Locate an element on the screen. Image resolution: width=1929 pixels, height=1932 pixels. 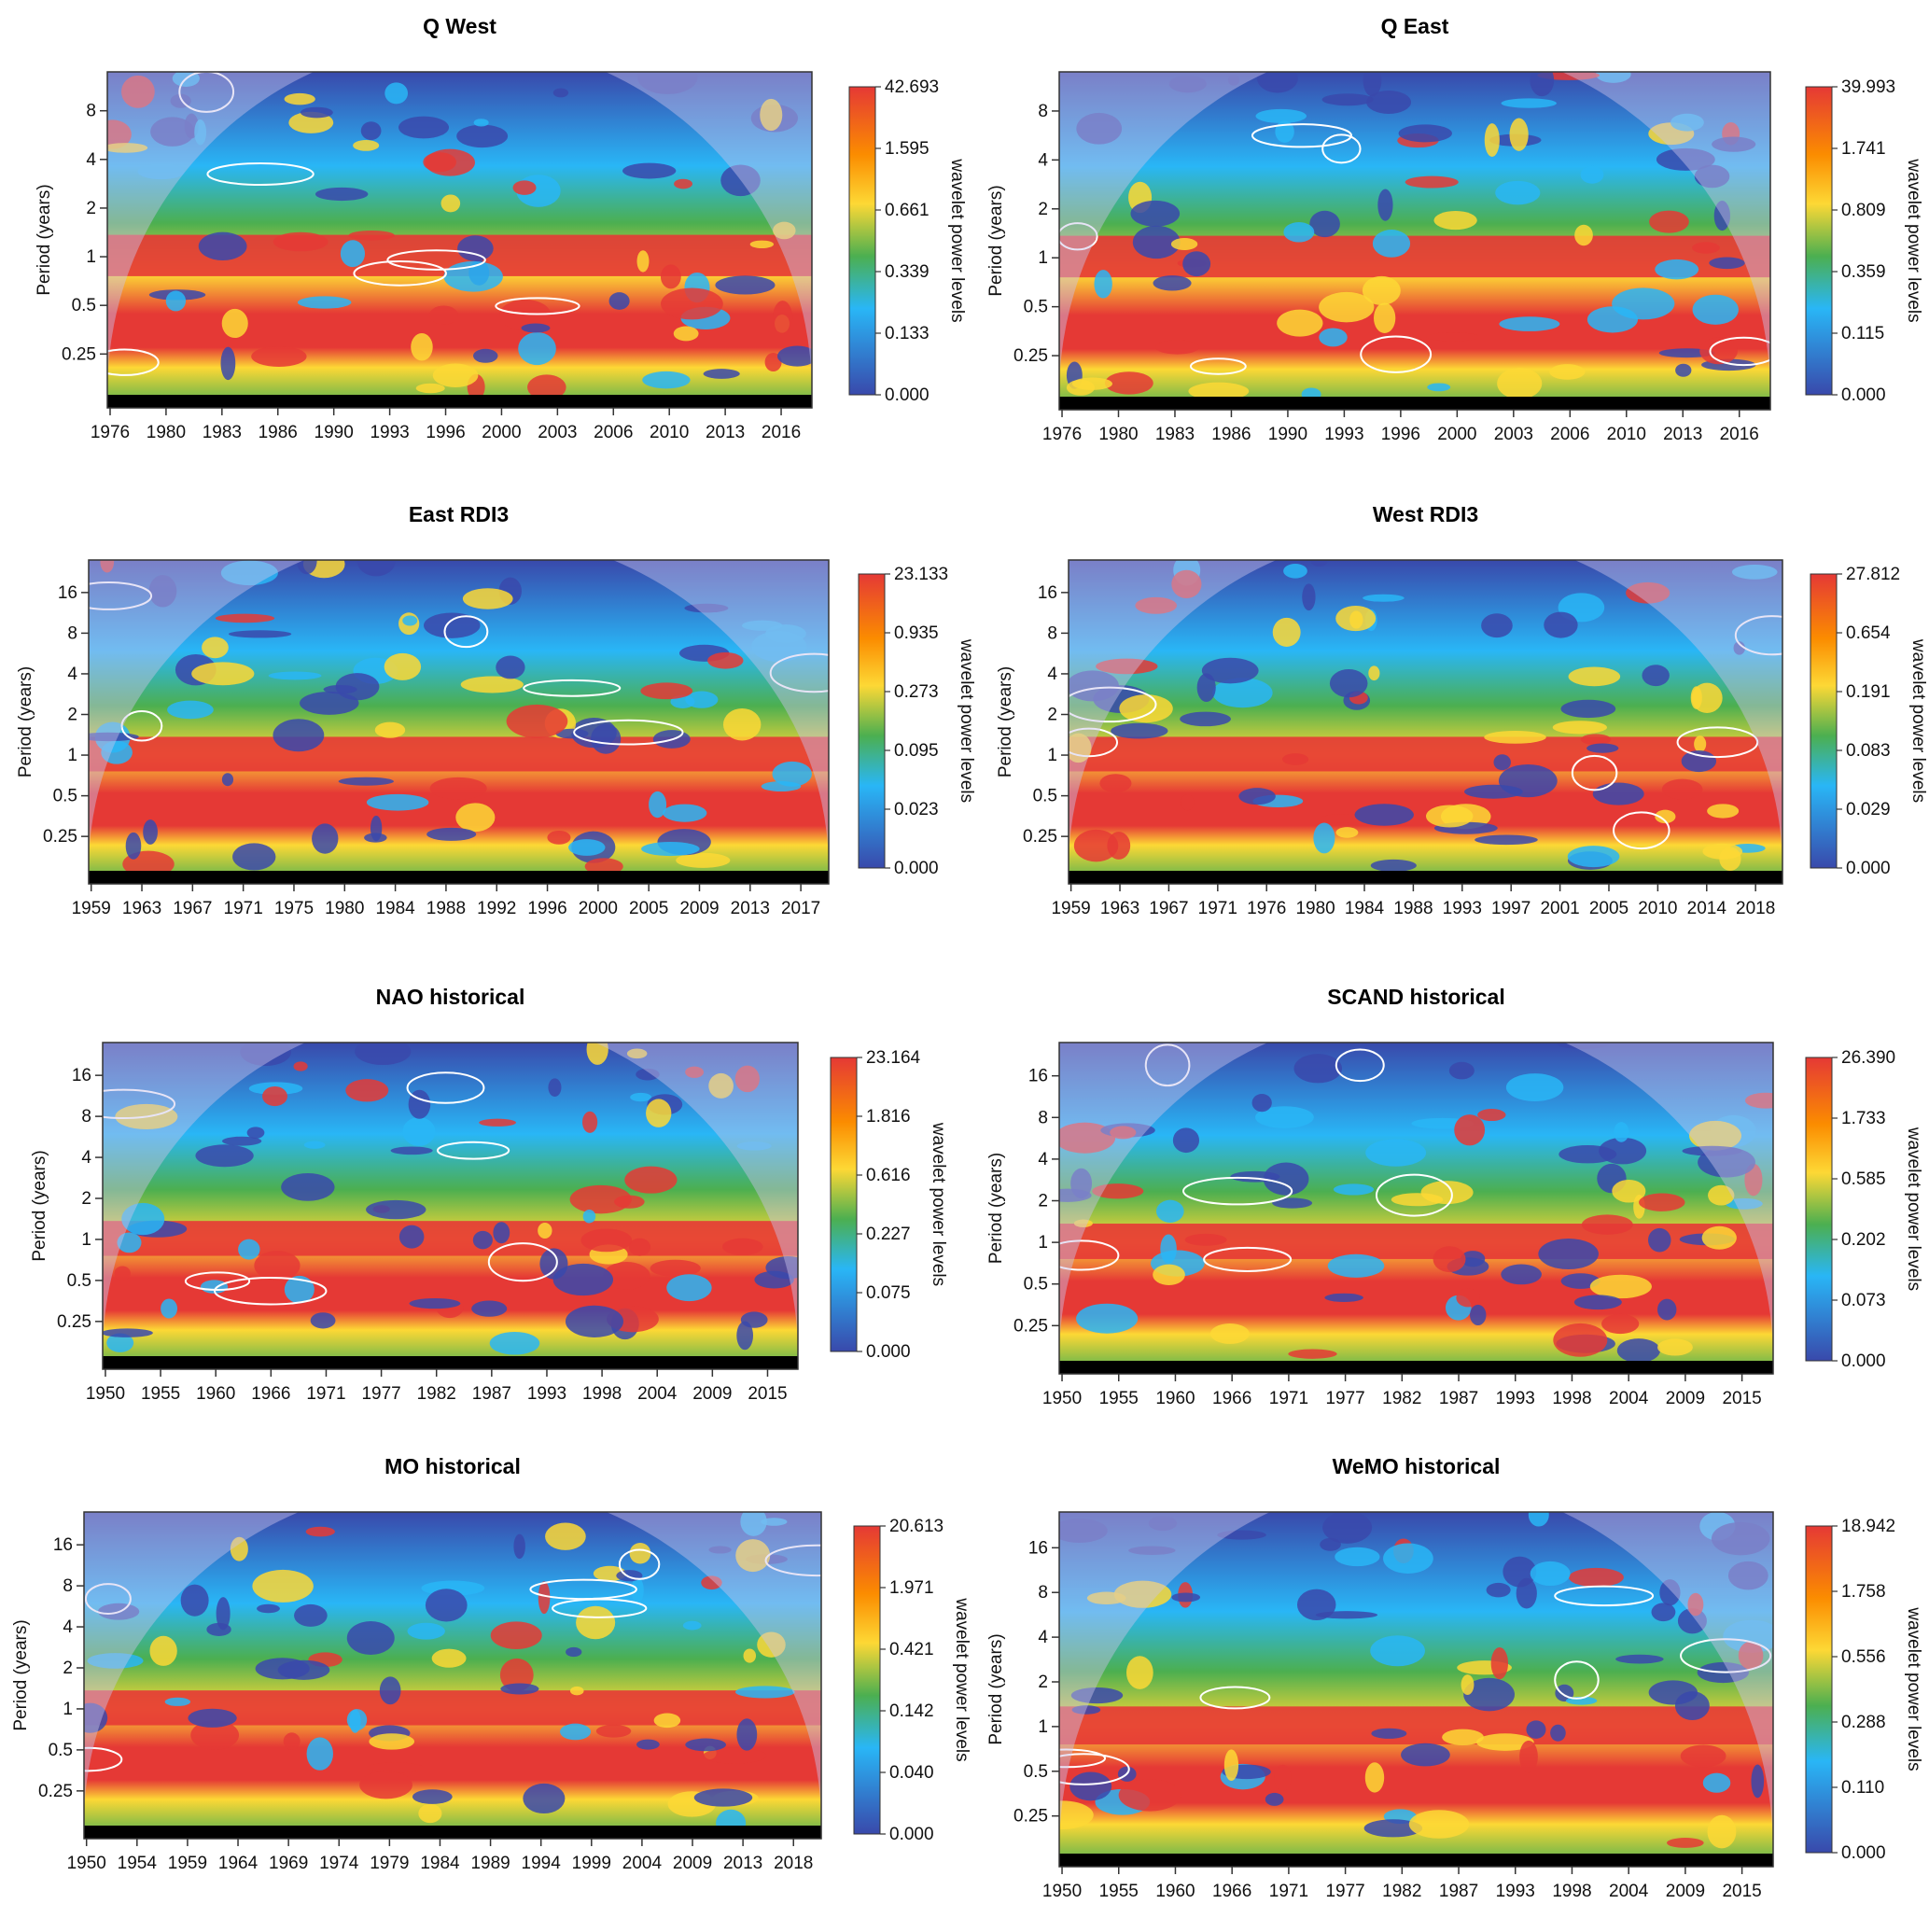
heatmap-background is located at coordinates (453, 1675).